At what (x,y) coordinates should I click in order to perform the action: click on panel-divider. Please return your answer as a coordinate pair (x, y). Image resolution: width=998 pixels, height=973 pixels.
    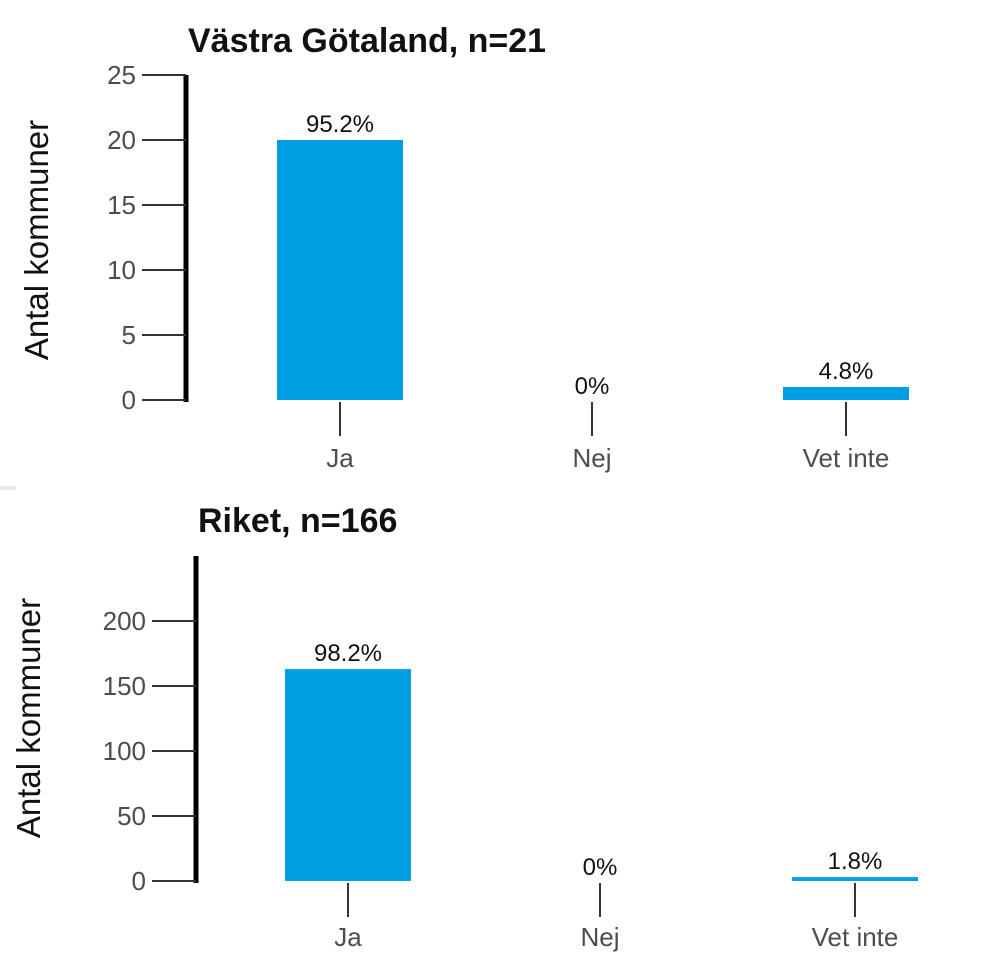
    Looking at the image, I should click on (8, 488).